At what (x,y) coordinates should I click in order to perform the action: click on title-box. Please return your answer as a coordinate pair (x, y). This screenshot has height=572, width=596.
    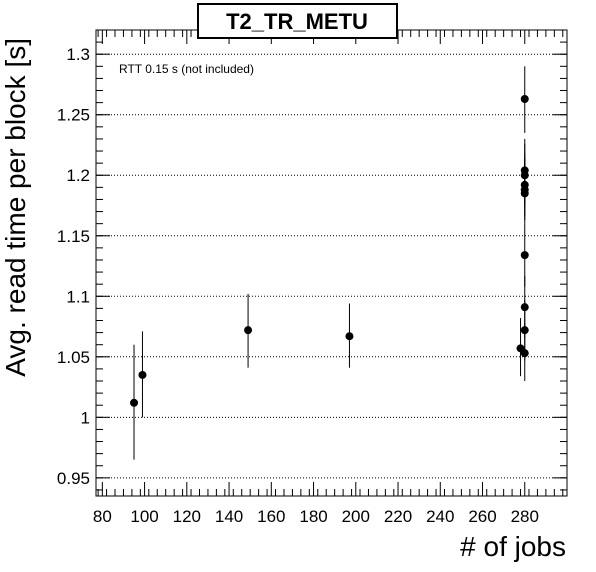
    Looking at the image, I should click on (297, 21).